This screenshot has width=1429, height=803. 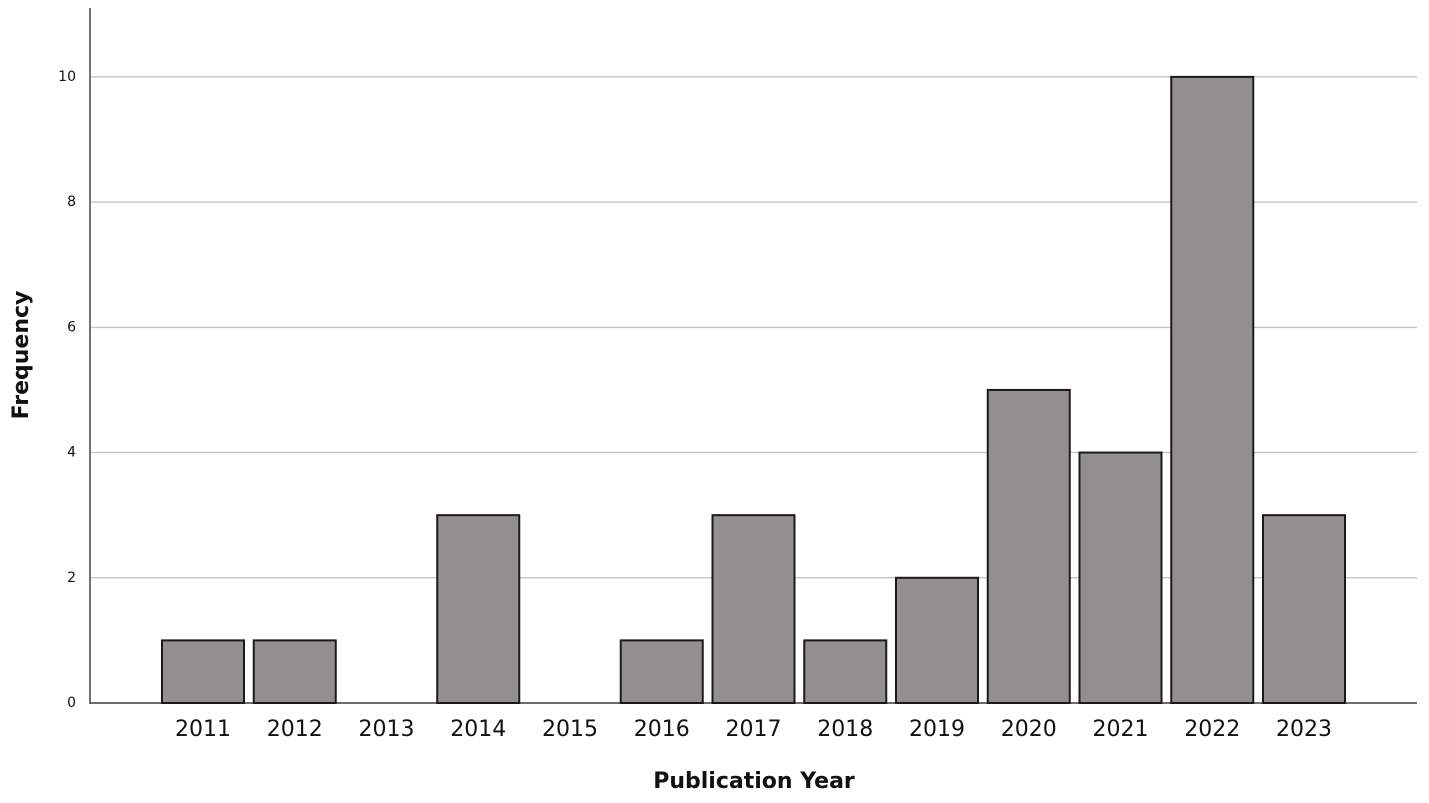 I want to click on x-tick-label: 2012, so click(x=295, y=729).